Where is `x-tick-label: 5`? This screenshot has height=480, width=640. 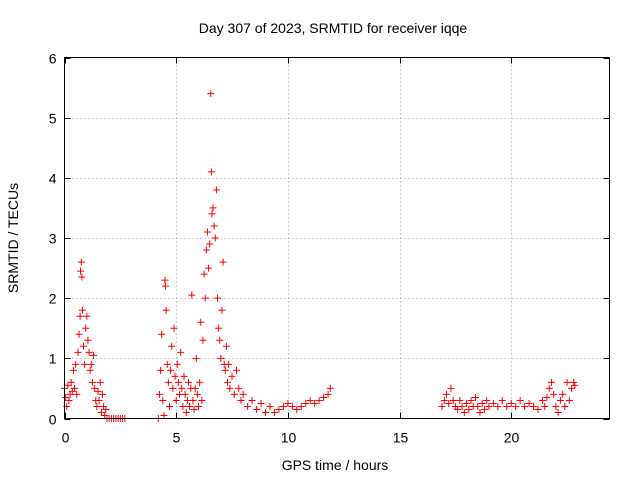 x-tick-label: 5 is located at coordinates (177, 438).